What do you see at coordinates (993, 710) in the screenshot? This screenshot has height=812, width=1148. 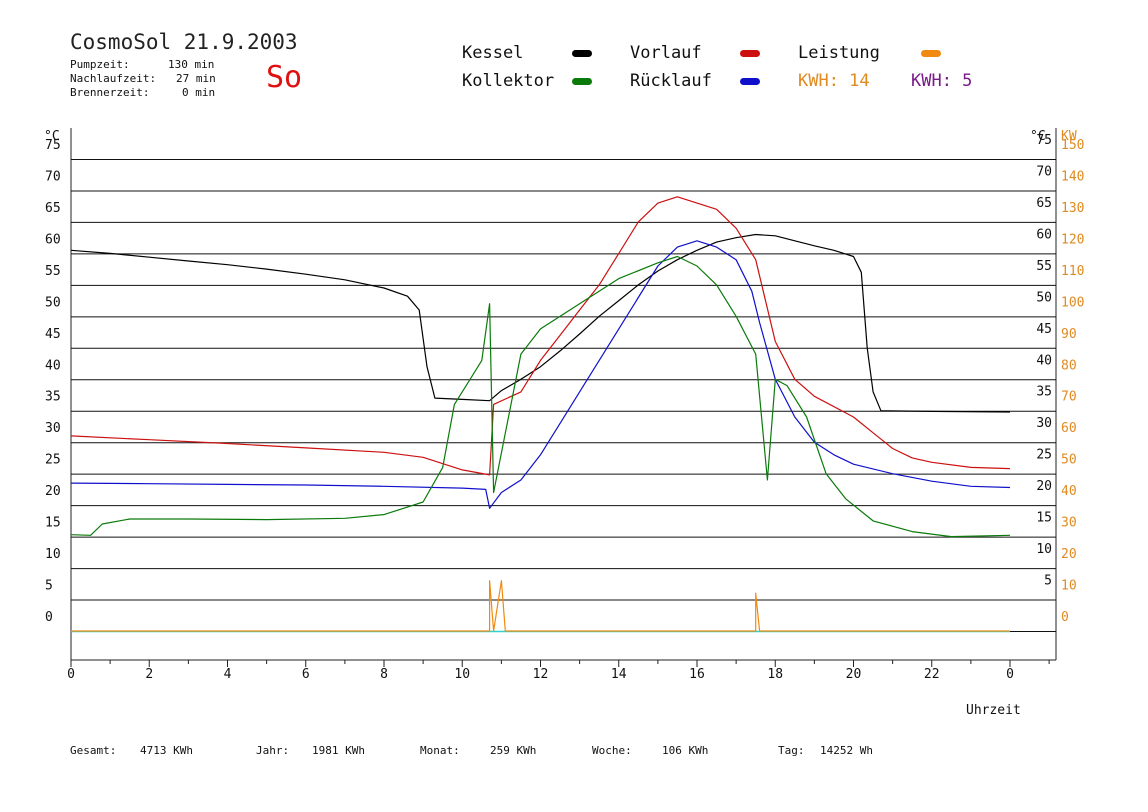 I see `x-axis-label: Uhrzeit` at bounding box center [993, 710].